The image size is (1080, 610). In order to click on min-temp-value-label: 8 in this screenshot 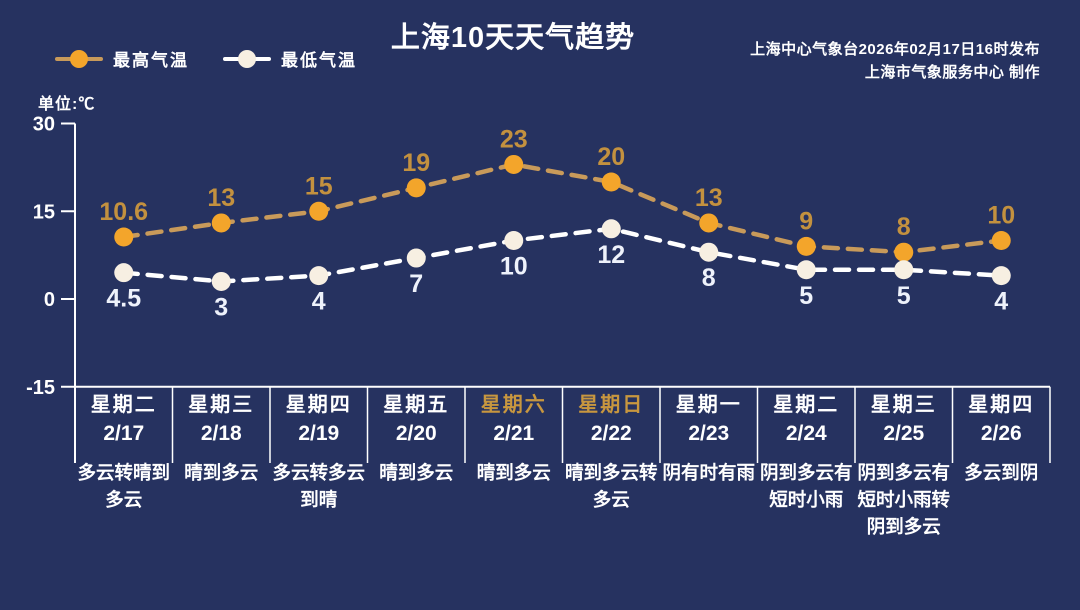, I will do `click(709, 278)`.